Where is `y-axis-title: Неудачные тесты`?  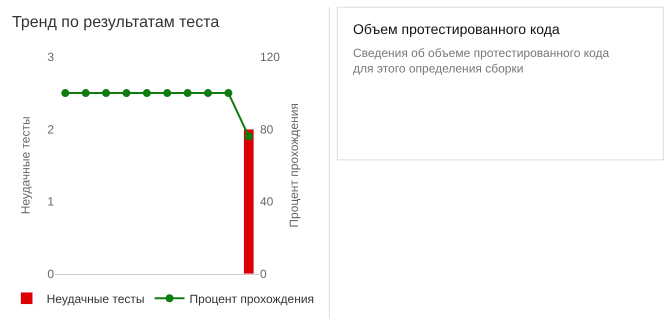
y-axis-title: Неудачные тесты is located at coordinates (25, 165).